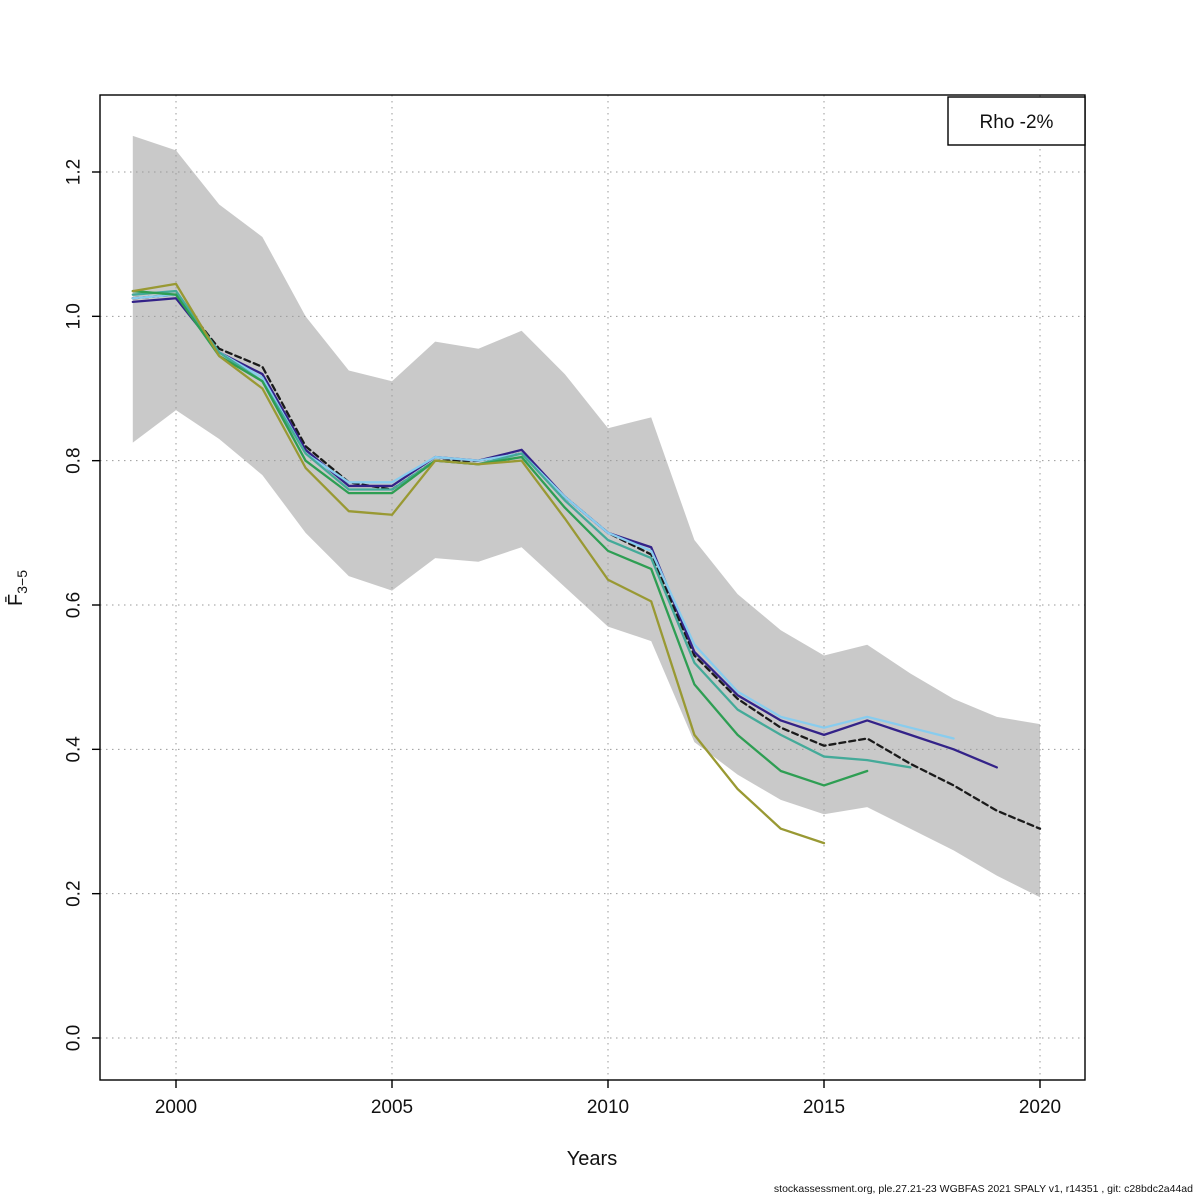 The width and height of the screenshot is (1200, 1200). Describe the element at coordinates (392, 1107) in the screenshot. I see `x-tick-label: 2005` at that location.